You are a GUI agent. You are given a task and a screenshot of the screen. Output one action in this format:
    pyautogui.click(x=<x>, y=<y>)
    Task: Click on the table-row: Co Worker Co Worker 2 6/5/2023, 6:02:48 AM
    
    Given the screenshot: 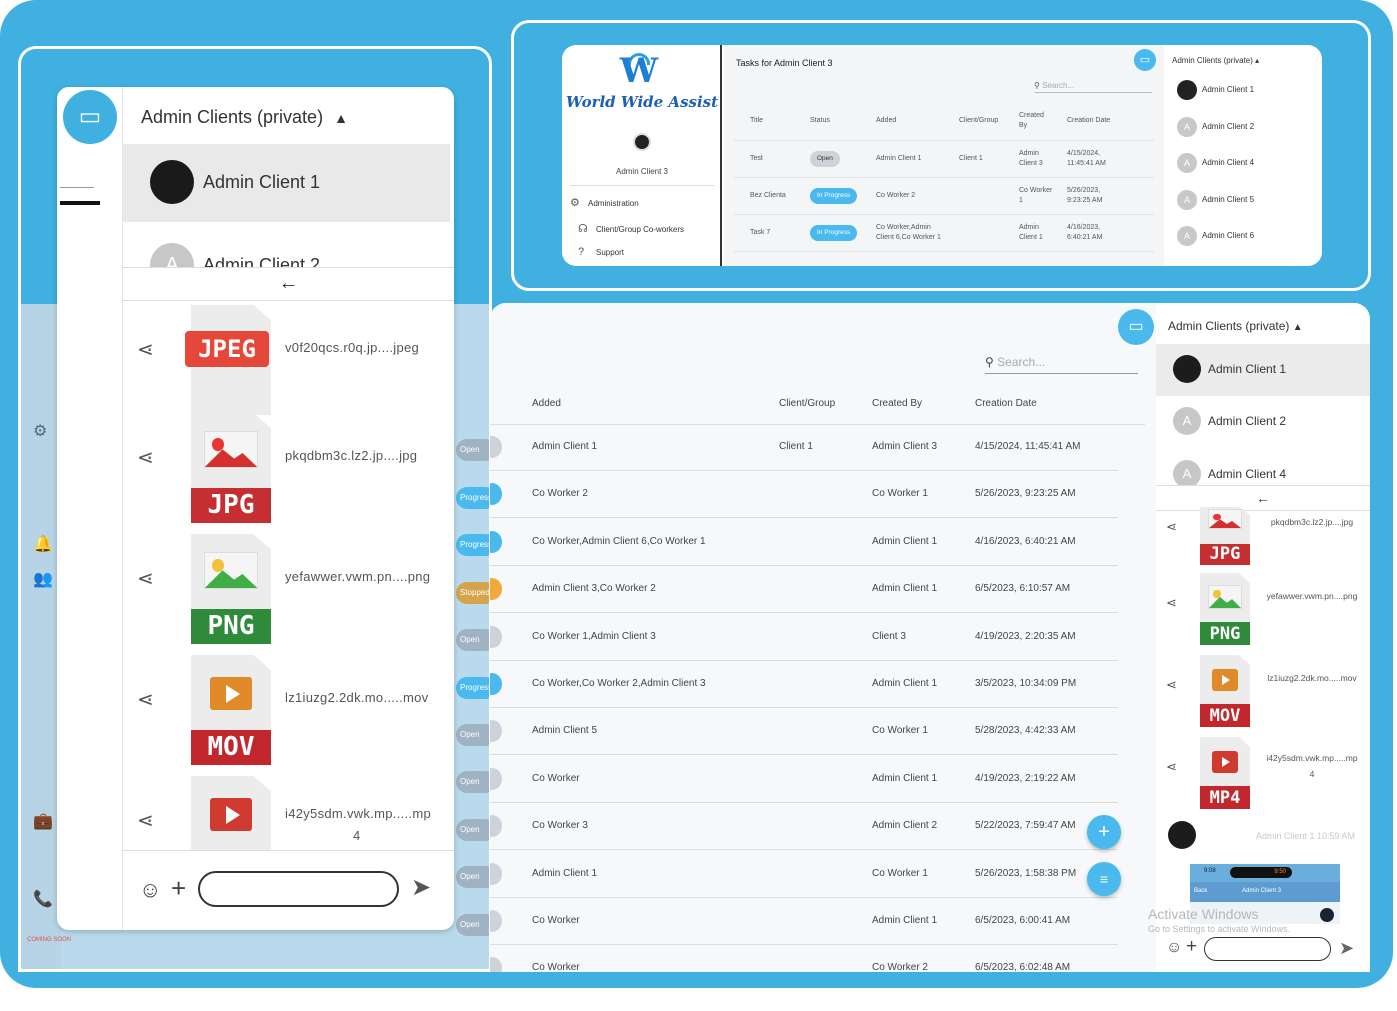 What is the action you would take?
    pyautogui.click(x=804, y=958)
    